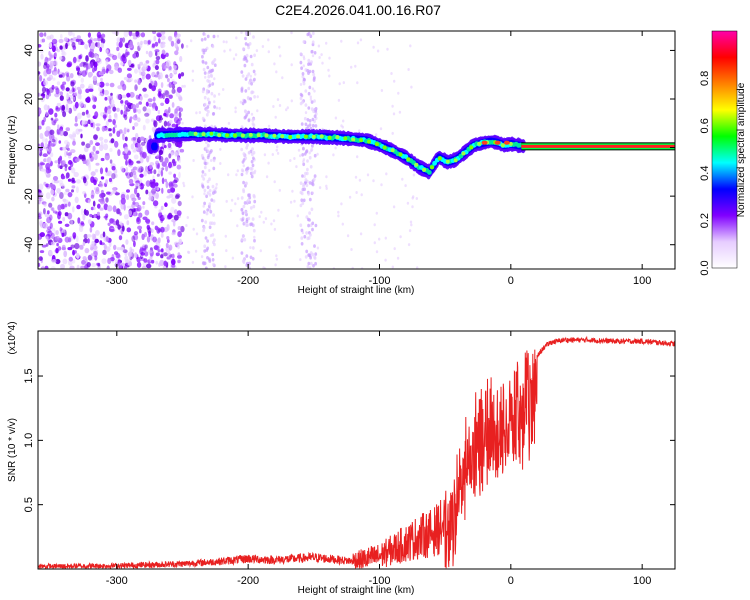  Describe the element at coordinates (117, 581) in the screenshot. I see `x-tick-label: -300` at that location.